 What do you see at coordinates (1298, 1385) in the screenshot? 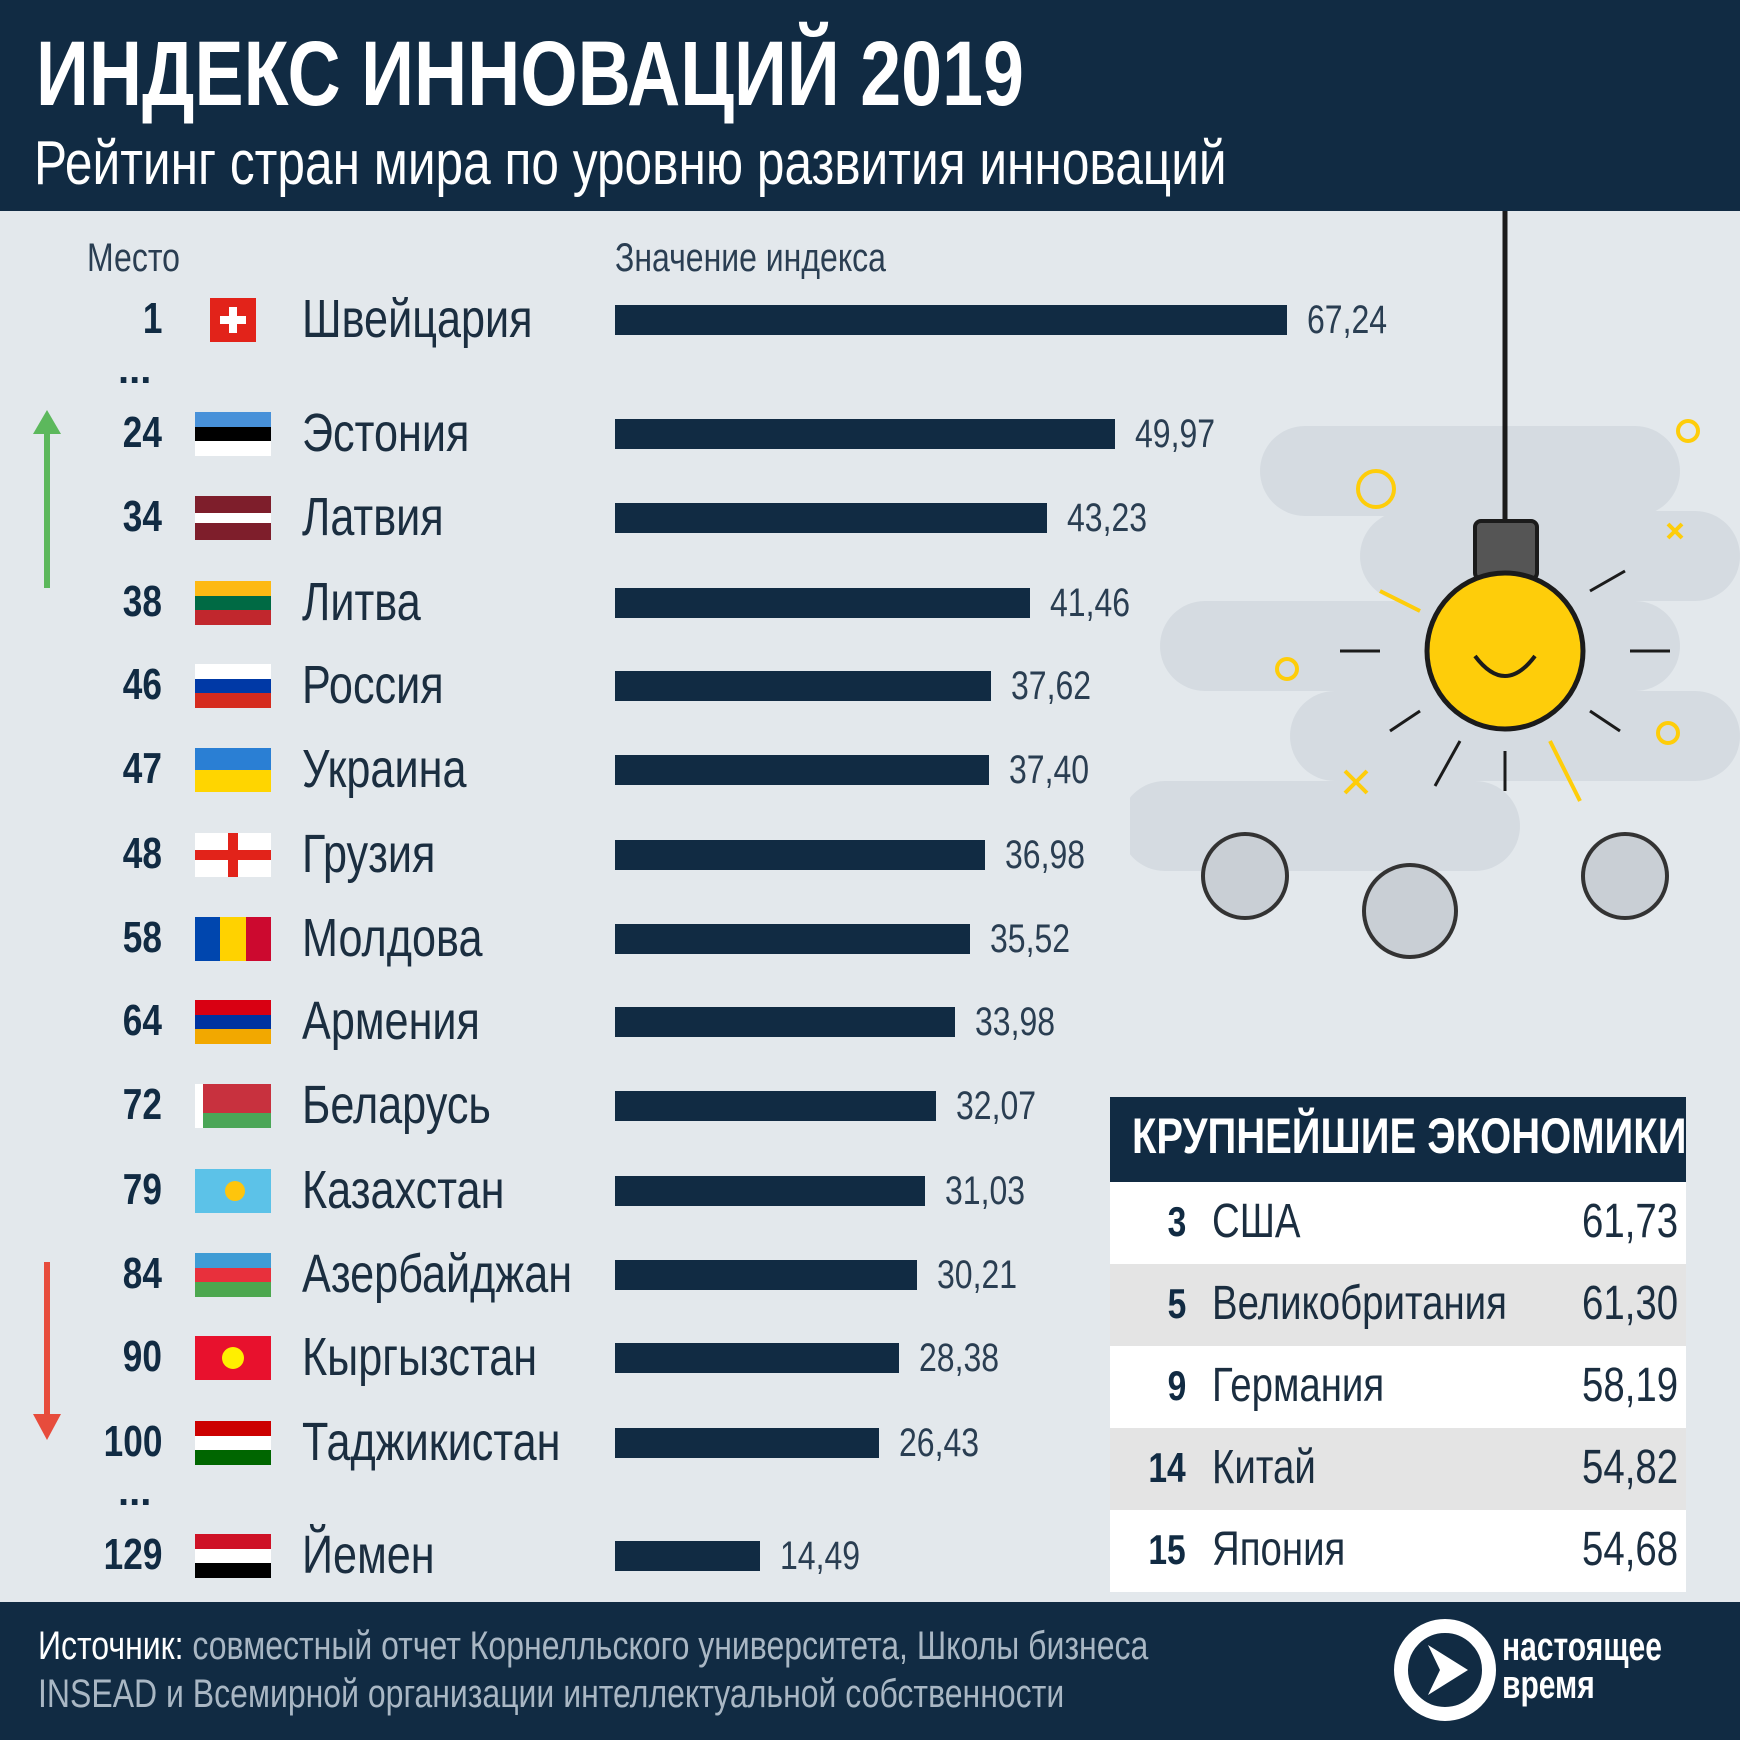
I see `country-name: Германия` at bounding box center [1298, 1385].